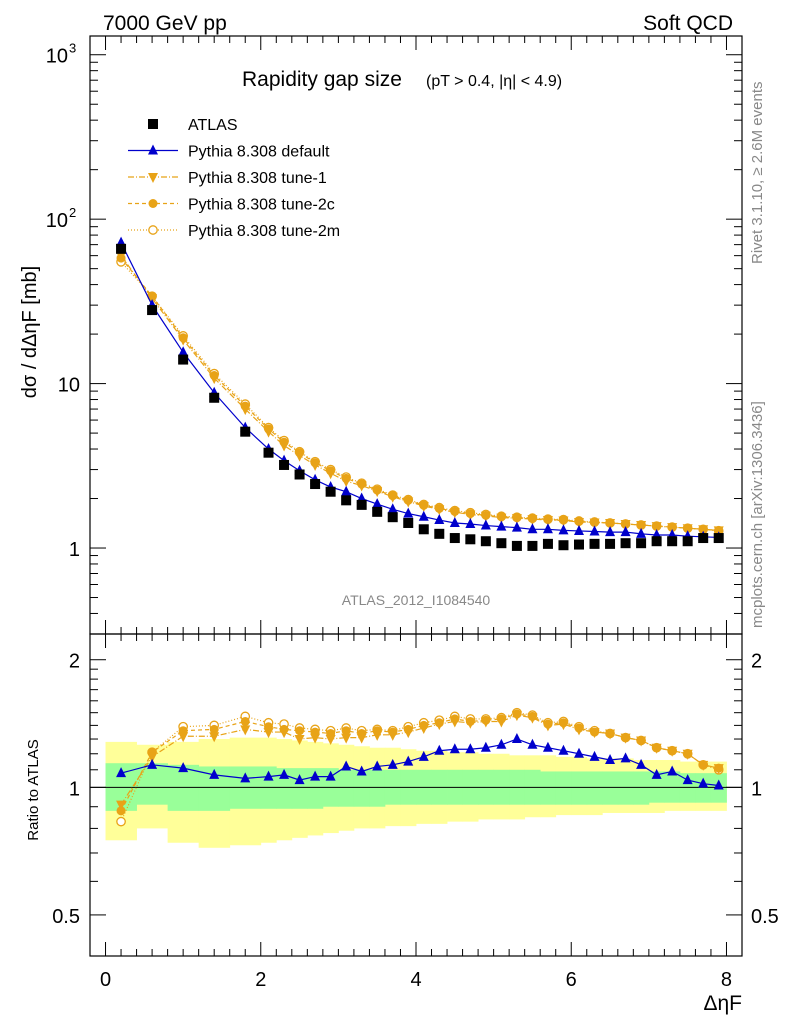 Image resolution: width=786 pixels, height=1024 pixels. What do you see at coordinates (69, 386) in the screenshot?
I see `y-tick-label: 10` at bounding box center [69, 386].